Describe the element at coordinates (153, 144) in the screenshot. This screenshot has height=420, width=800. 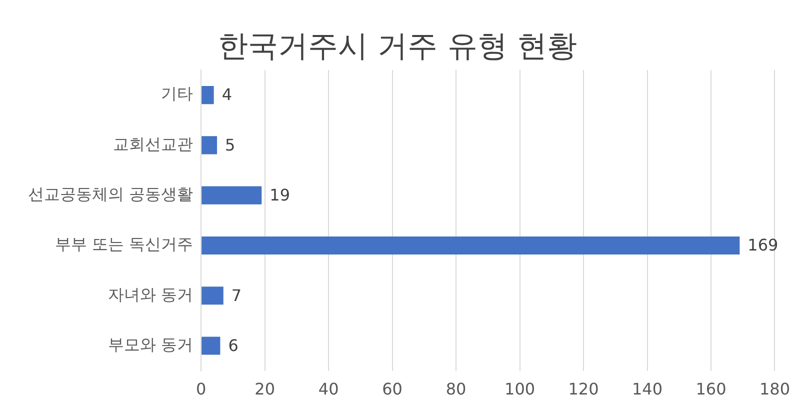
I see `y-tick-label: 교회선교관` at that location.